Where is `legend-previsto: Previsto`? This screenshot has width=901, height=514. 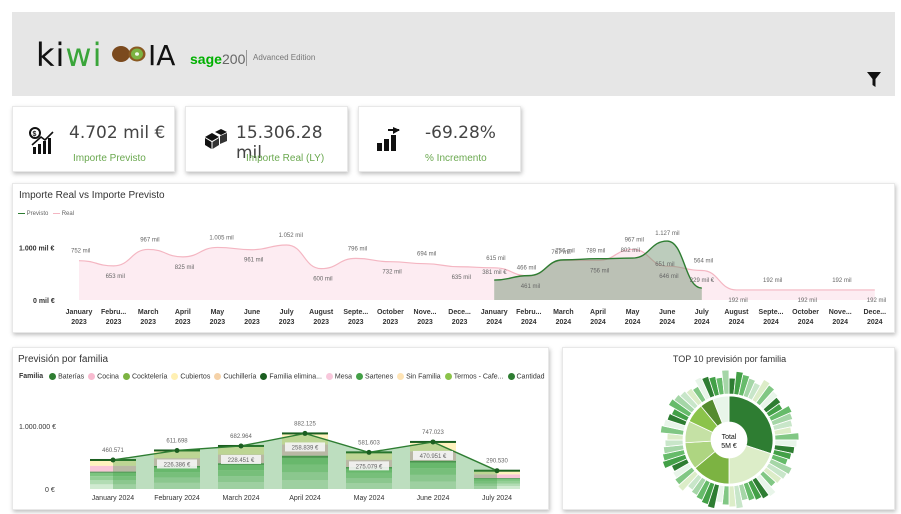
legend-previsto: Previsto is located at coordinates (37, 214).